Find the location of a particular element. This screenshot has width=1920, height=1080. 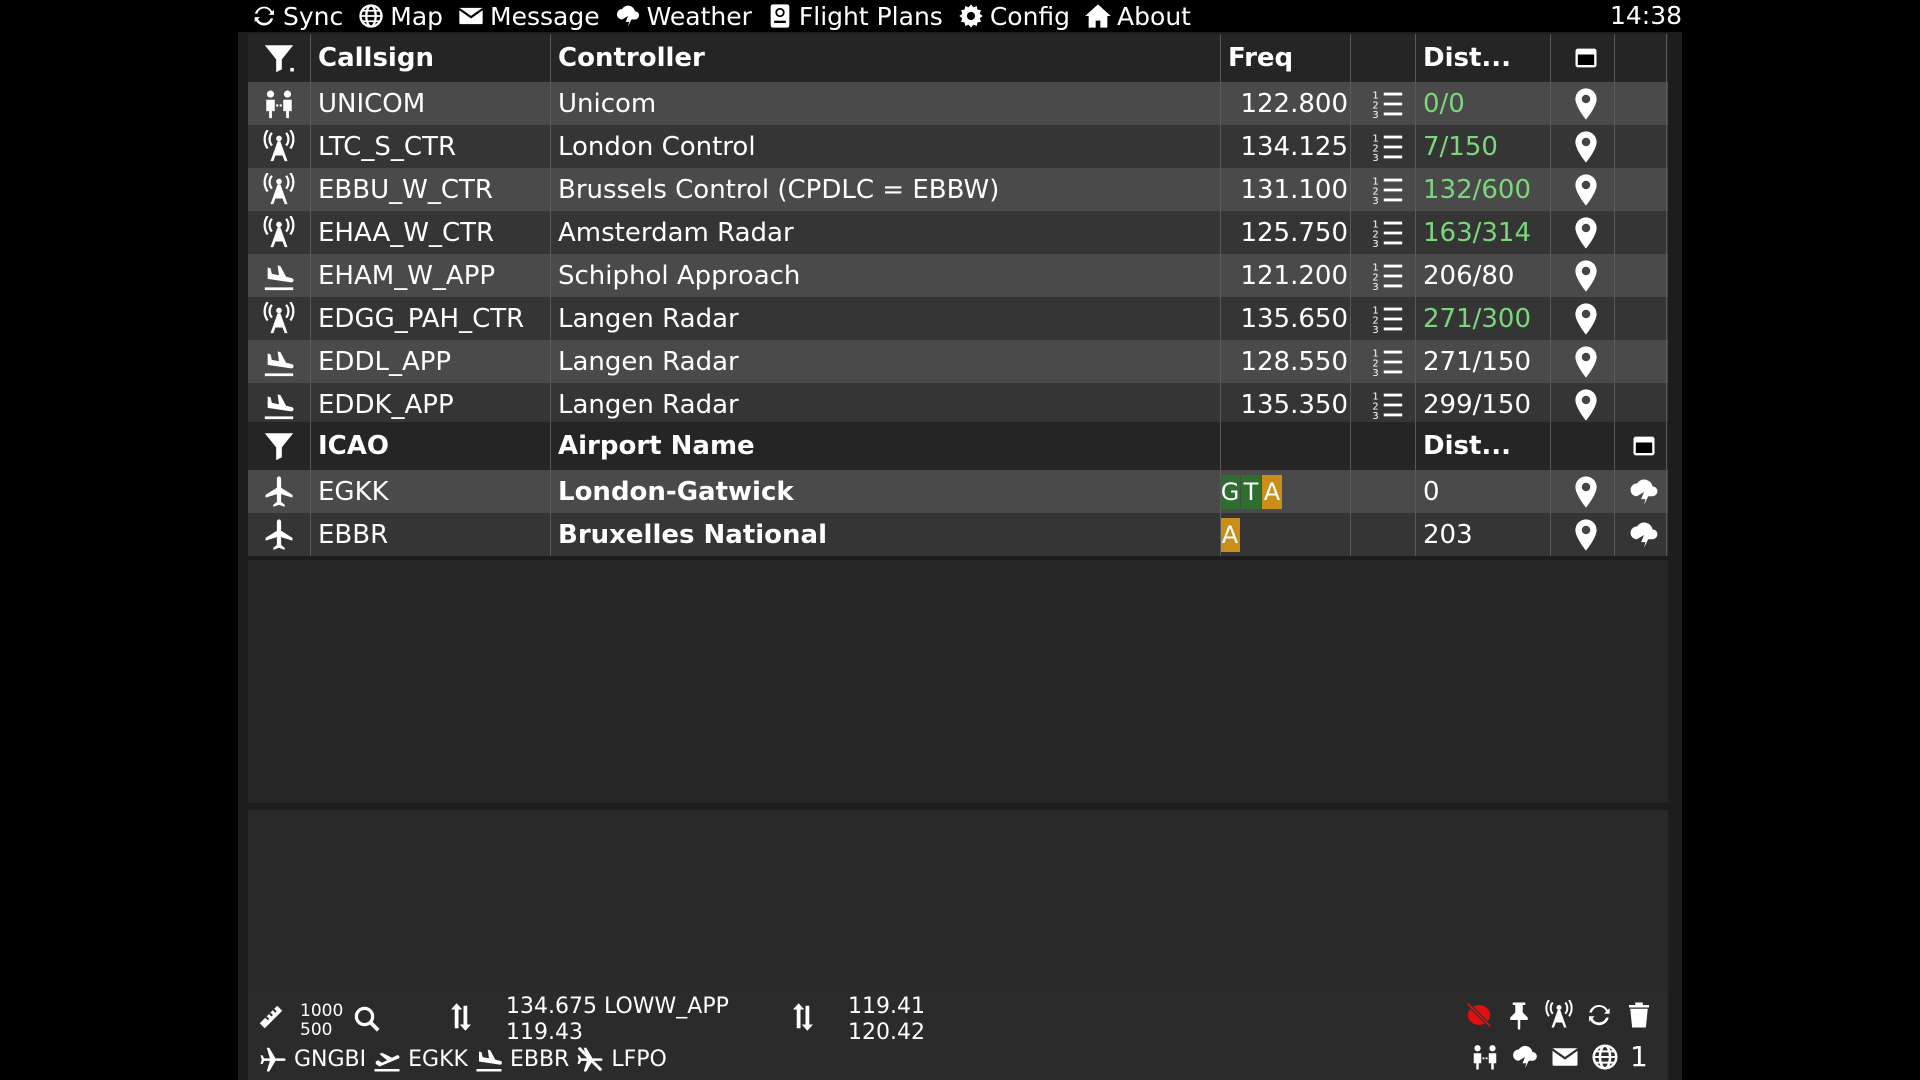

col-airport-name: Airport Name is located at coordinates (656, 446).